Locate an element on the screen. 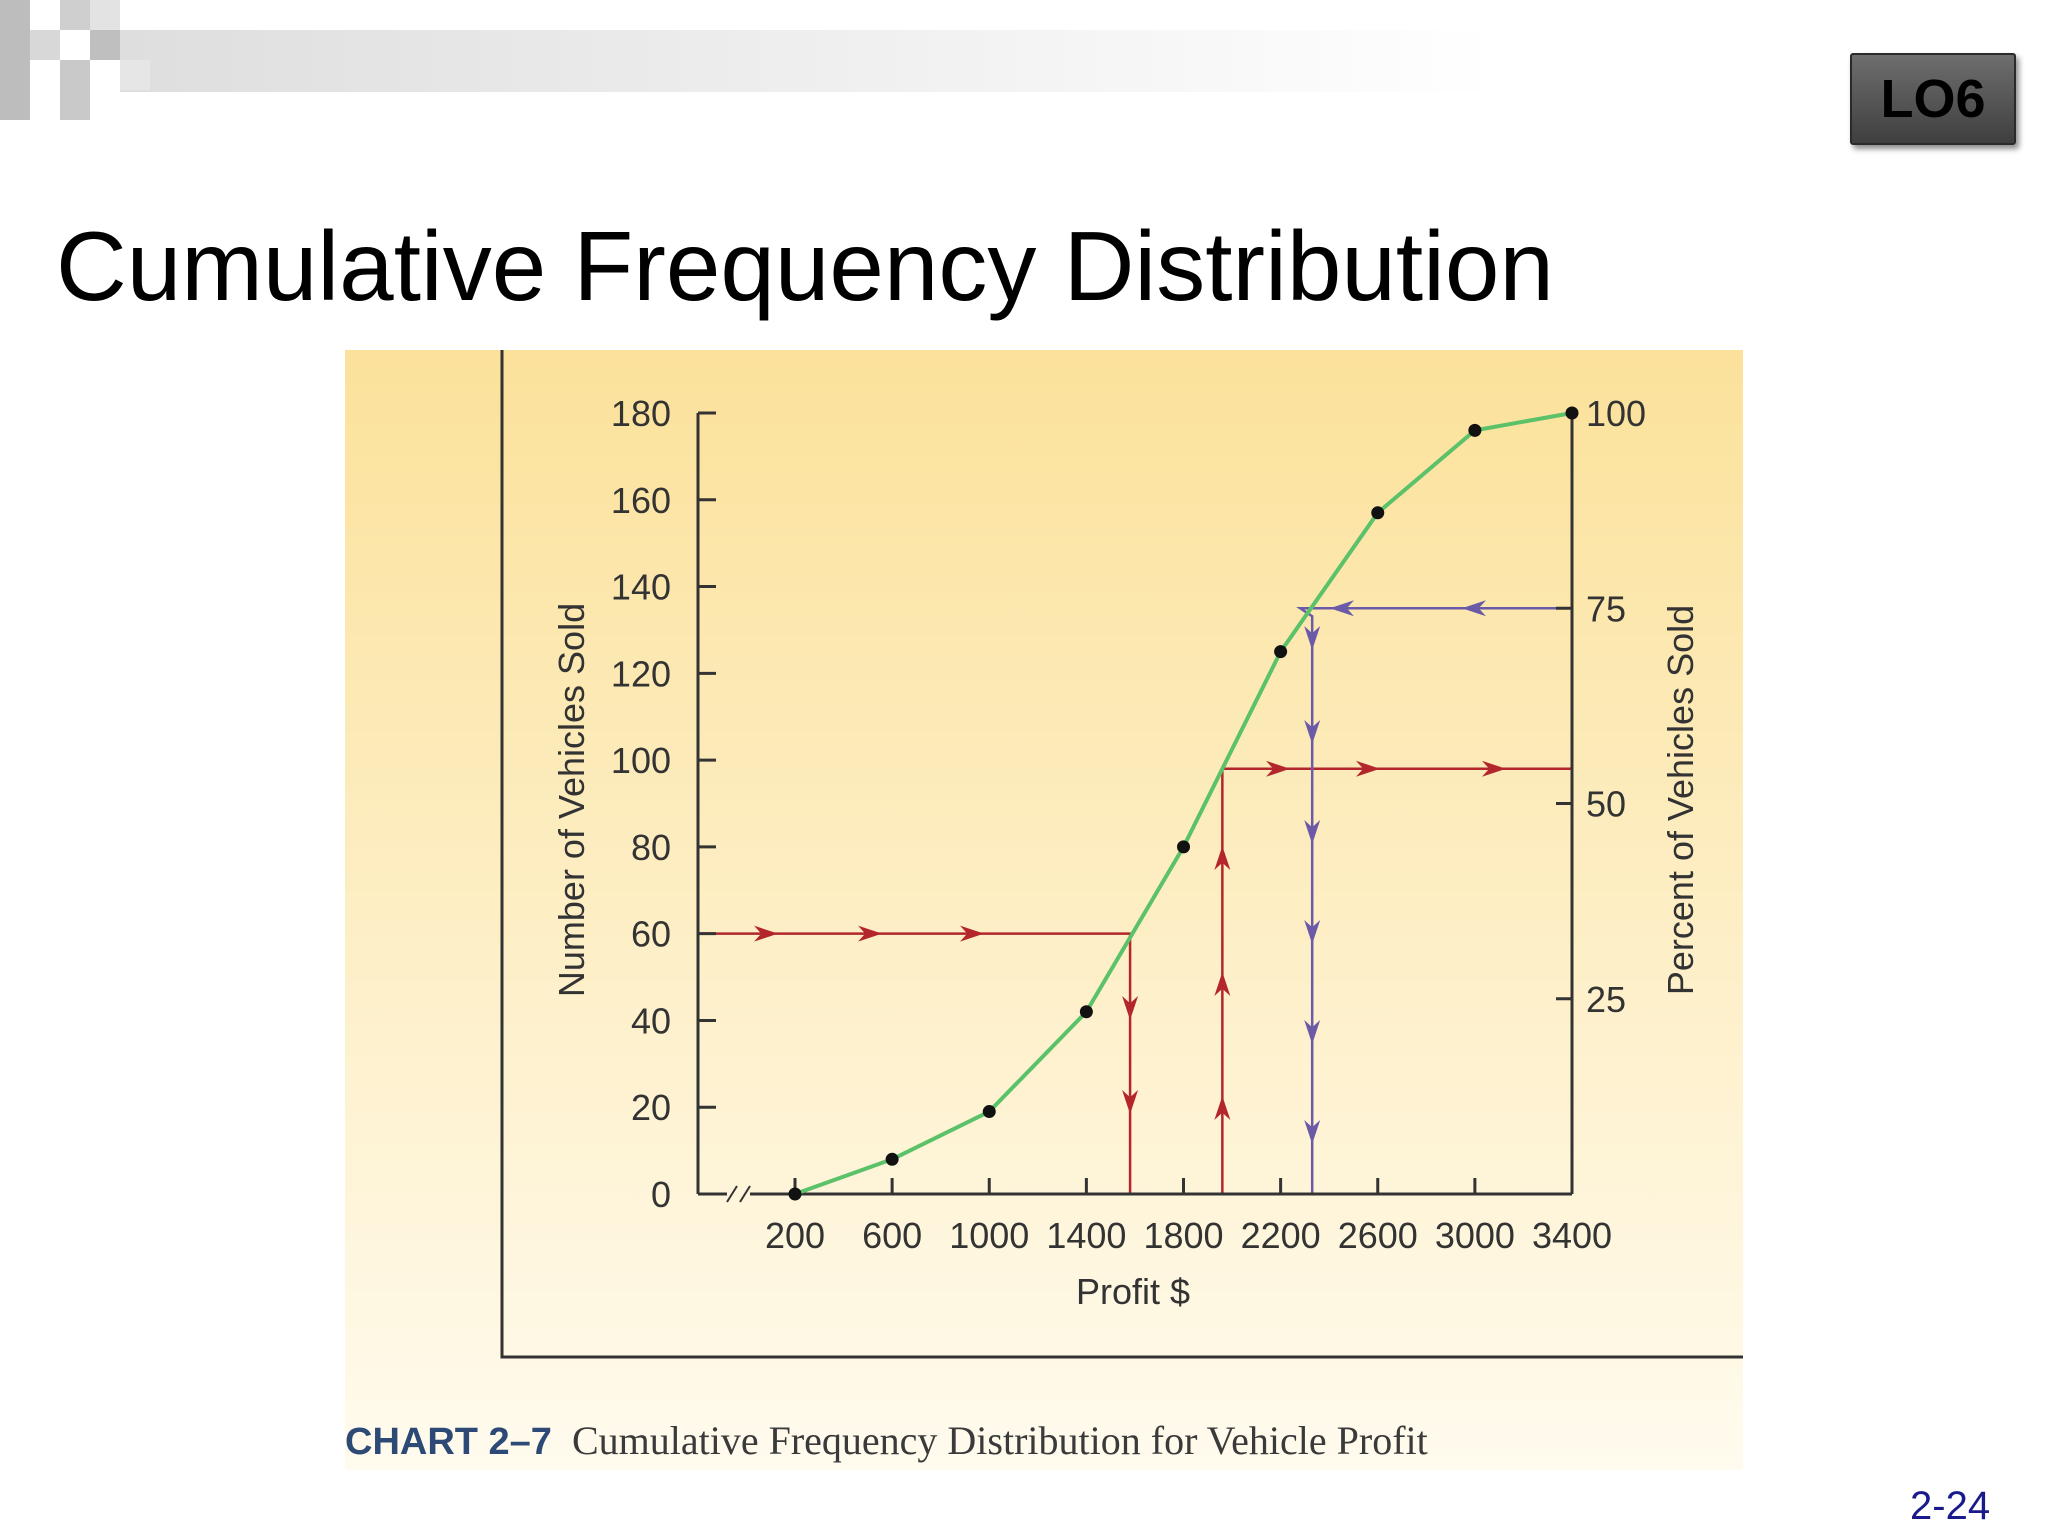 This screenshot has height=1536, width=2048. x-tick-label: 600 is located at coordinates (892, 1235).